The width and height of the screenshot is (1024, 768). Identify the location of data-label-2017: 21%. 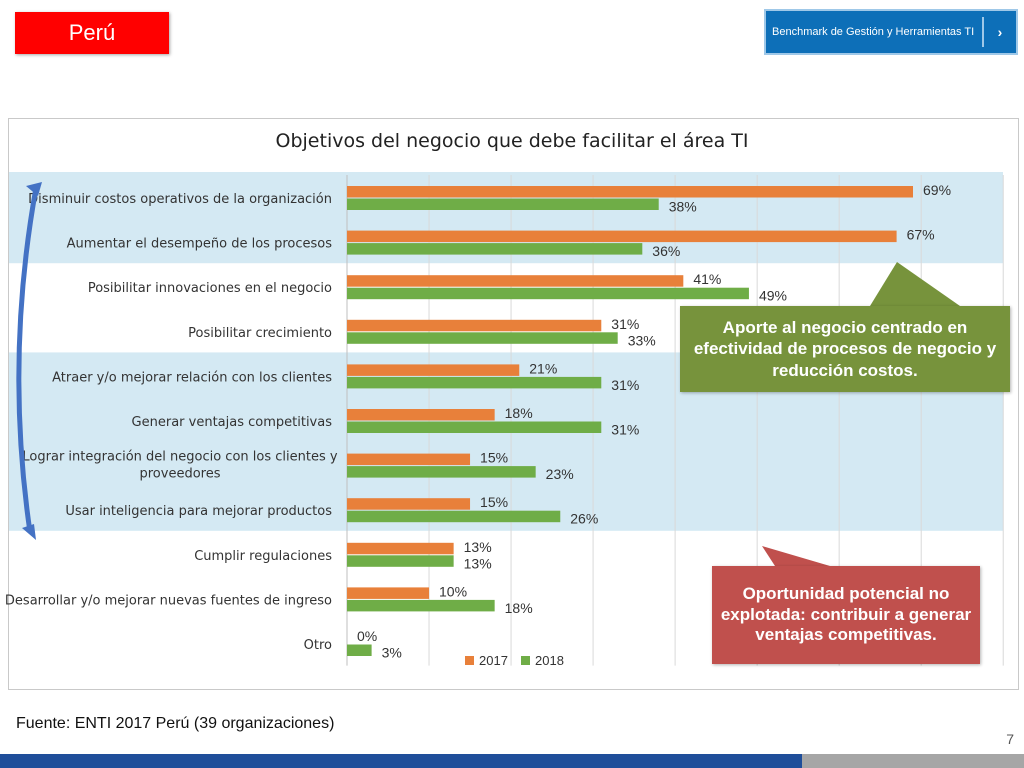
(543, 368).